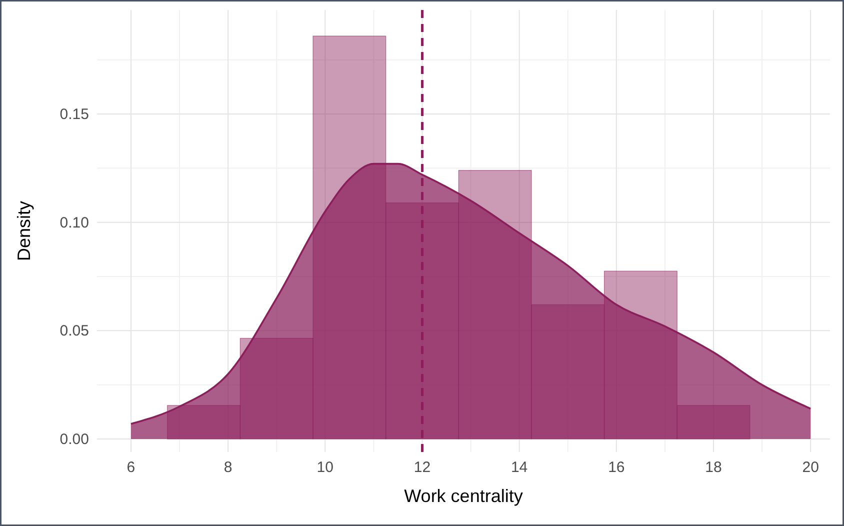 This screenshot has height=526, width=844. I want to click on x-tick-label: 16, so click(616, 467).